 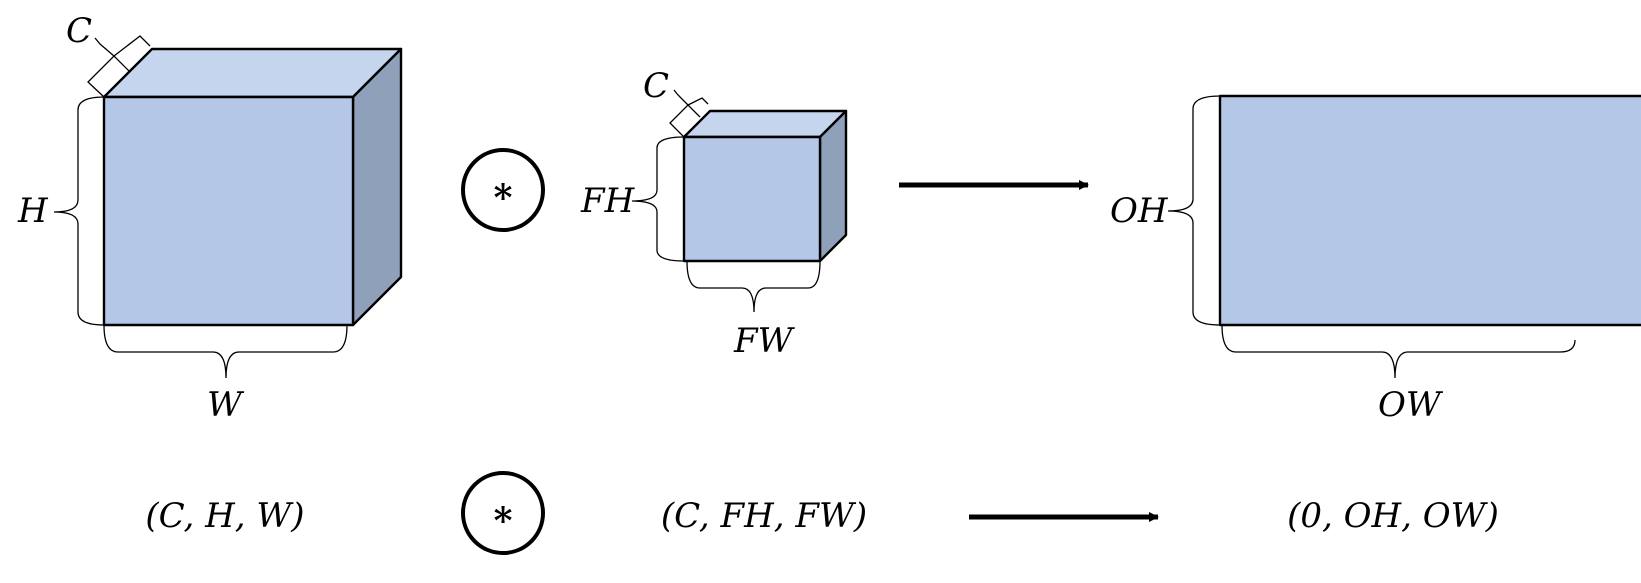 I want to click on output-width-label: OW, so click(x=1411, y=405).